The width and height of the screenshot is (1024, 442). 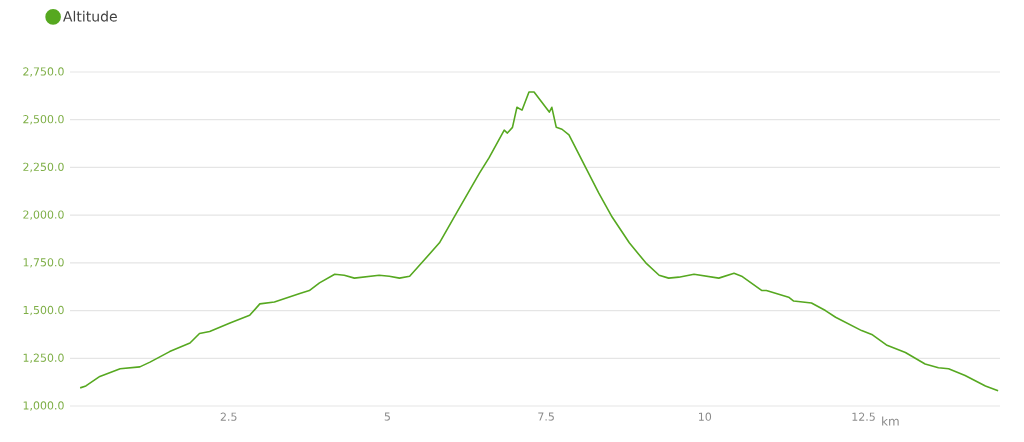 I want to click on y-tick-label: 2,500.0, so click(x=43, y=120).